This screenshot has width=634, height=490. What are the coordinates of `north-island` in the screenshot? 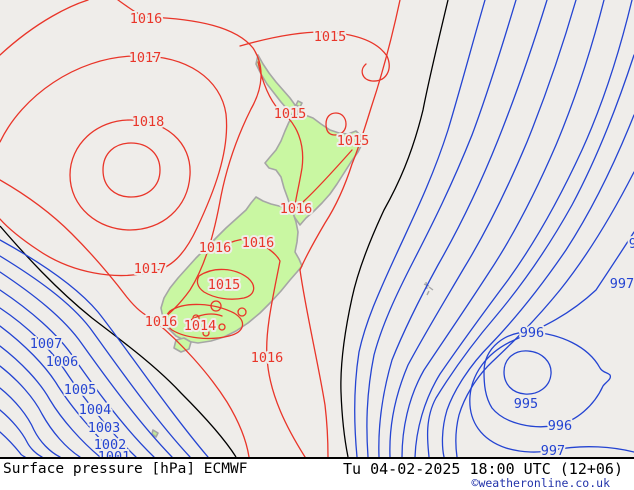 It's located at (309, 140).